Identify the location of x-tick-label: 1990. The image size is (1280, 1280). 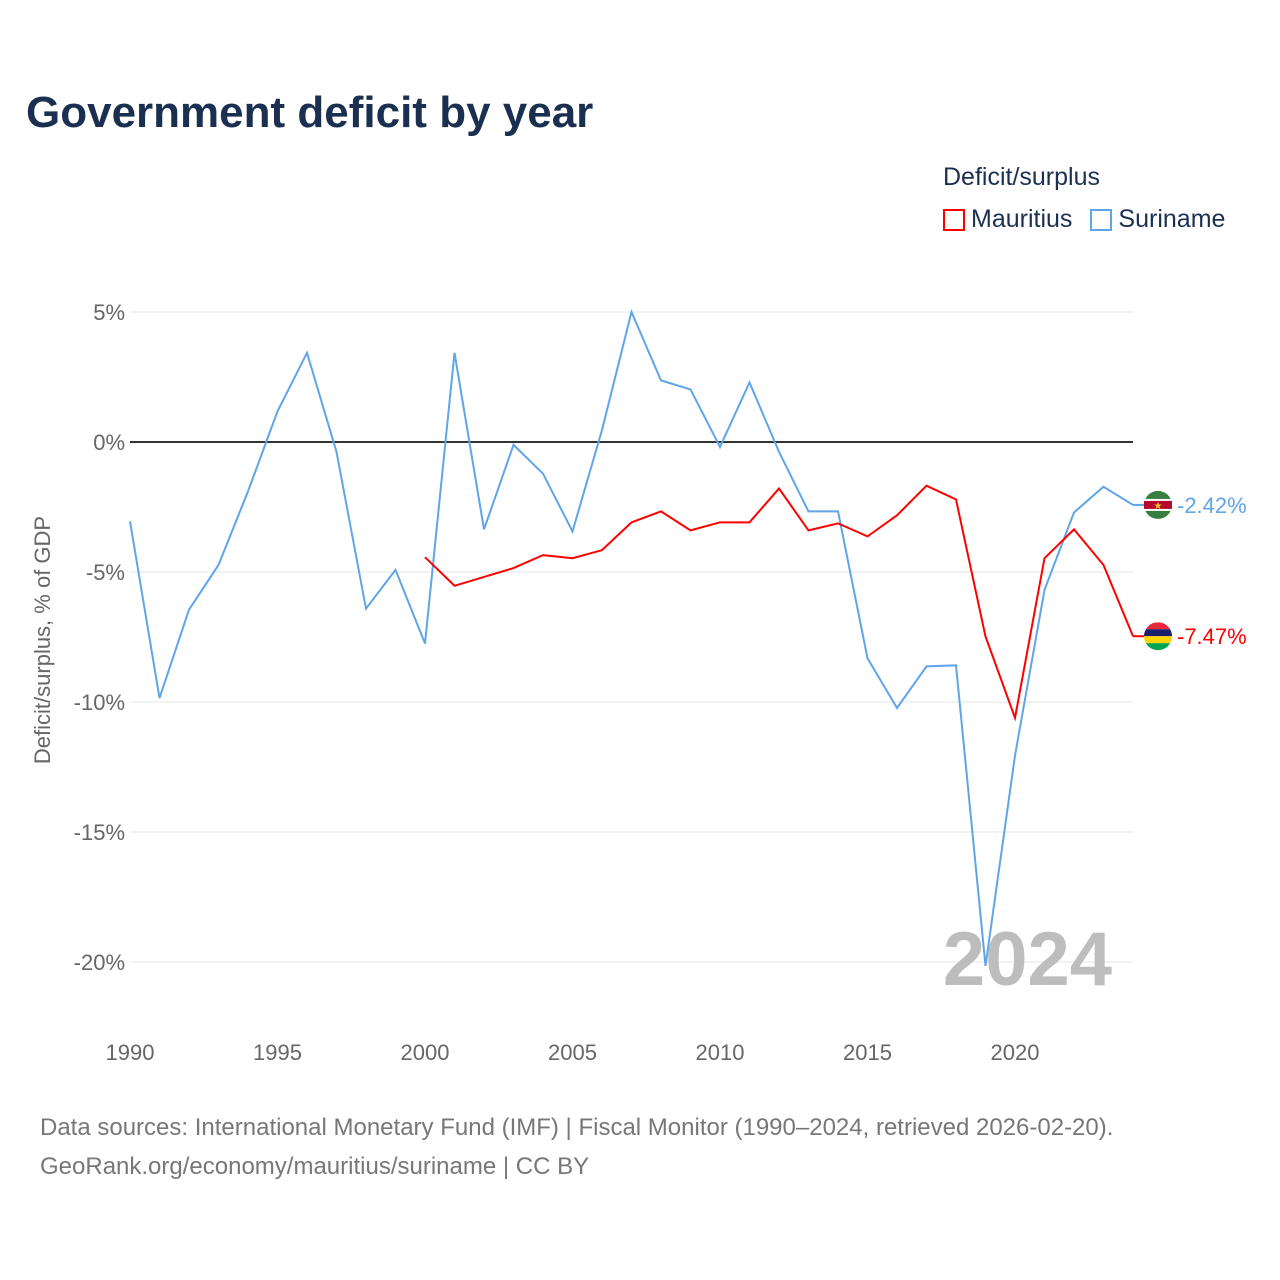
(130, 1052).